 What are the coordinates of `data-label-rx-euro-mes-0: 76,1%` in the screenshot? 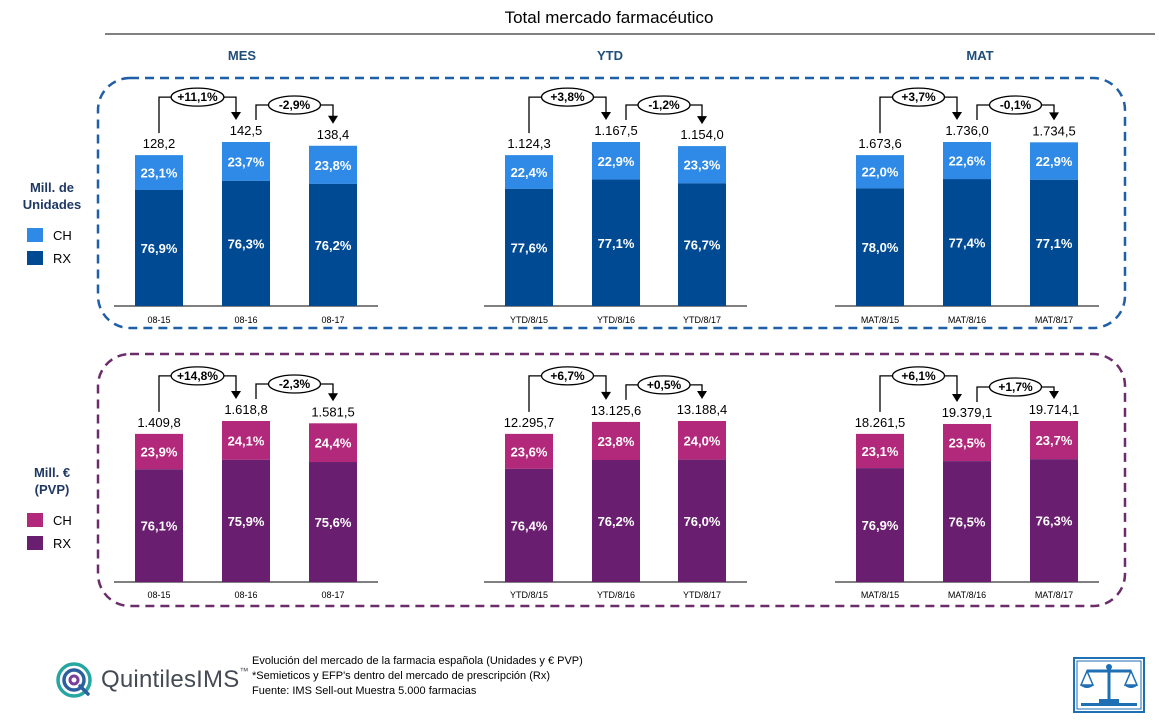 It's located at (159, 526).